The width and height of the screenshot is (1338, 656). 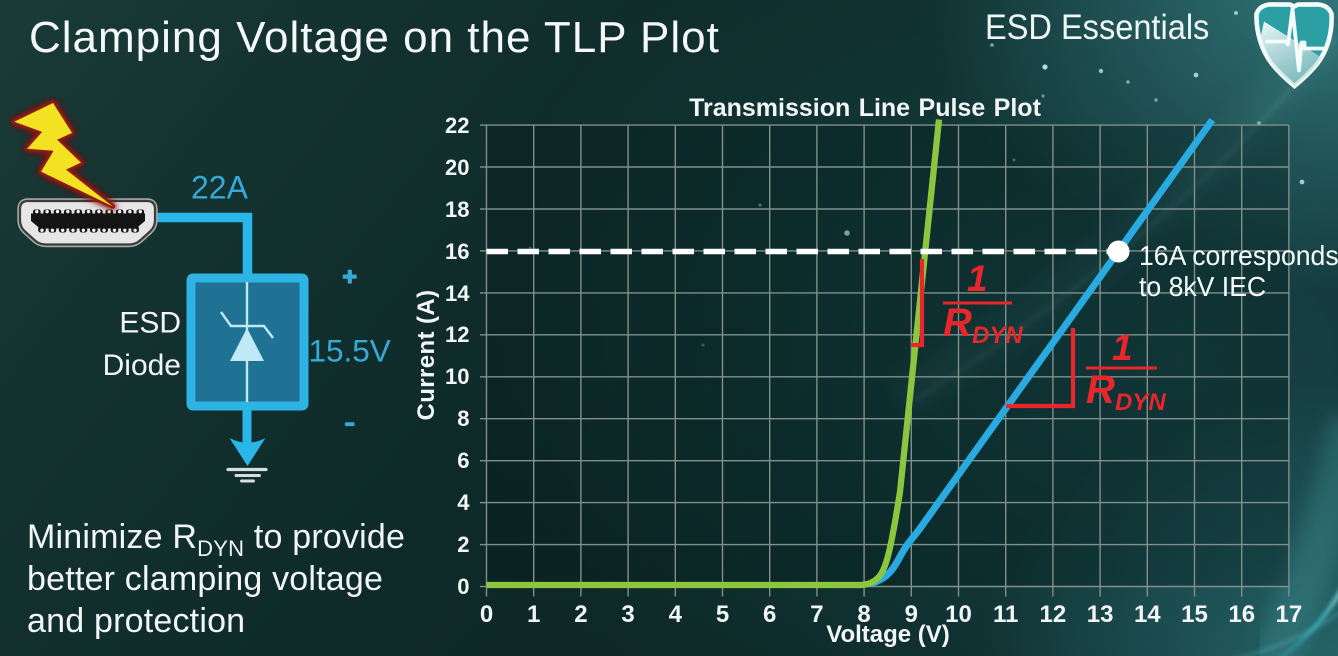 I want to click on svg-text: 20, so click(x=457, y=167).